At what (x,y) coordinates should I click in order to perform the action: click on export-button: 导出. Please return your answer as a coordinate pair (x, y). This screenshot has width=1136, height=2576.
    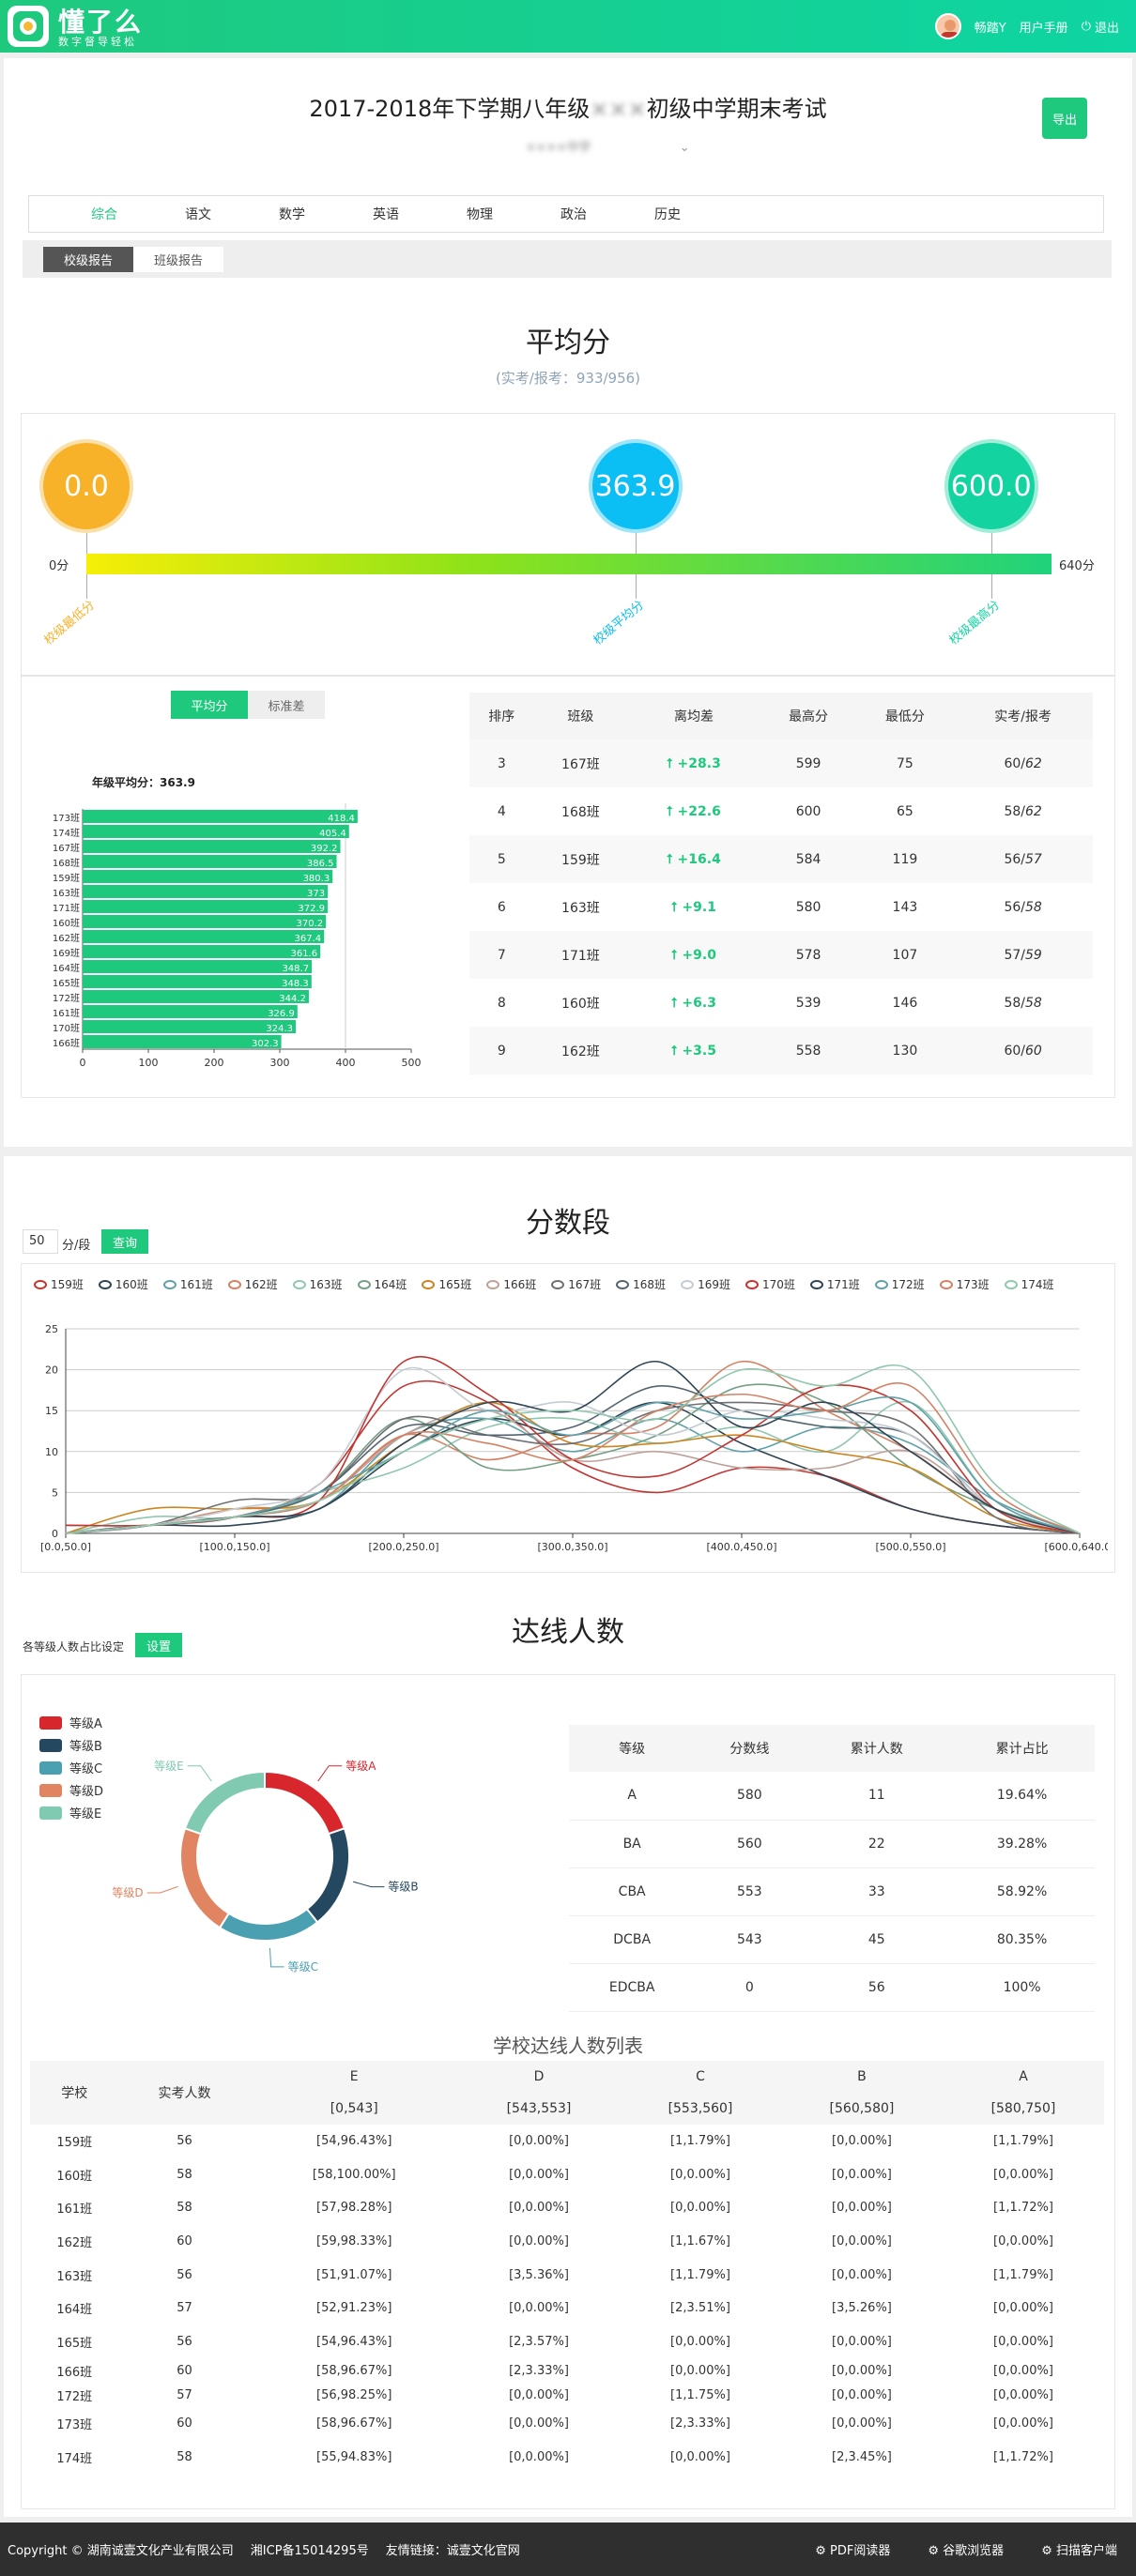
    Looking at the image, I should click on (1064, 118).